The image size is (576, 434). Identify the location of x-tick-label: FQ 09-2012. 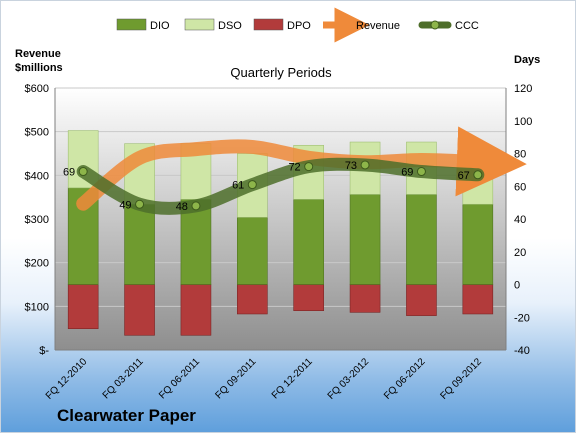
(461, 379).